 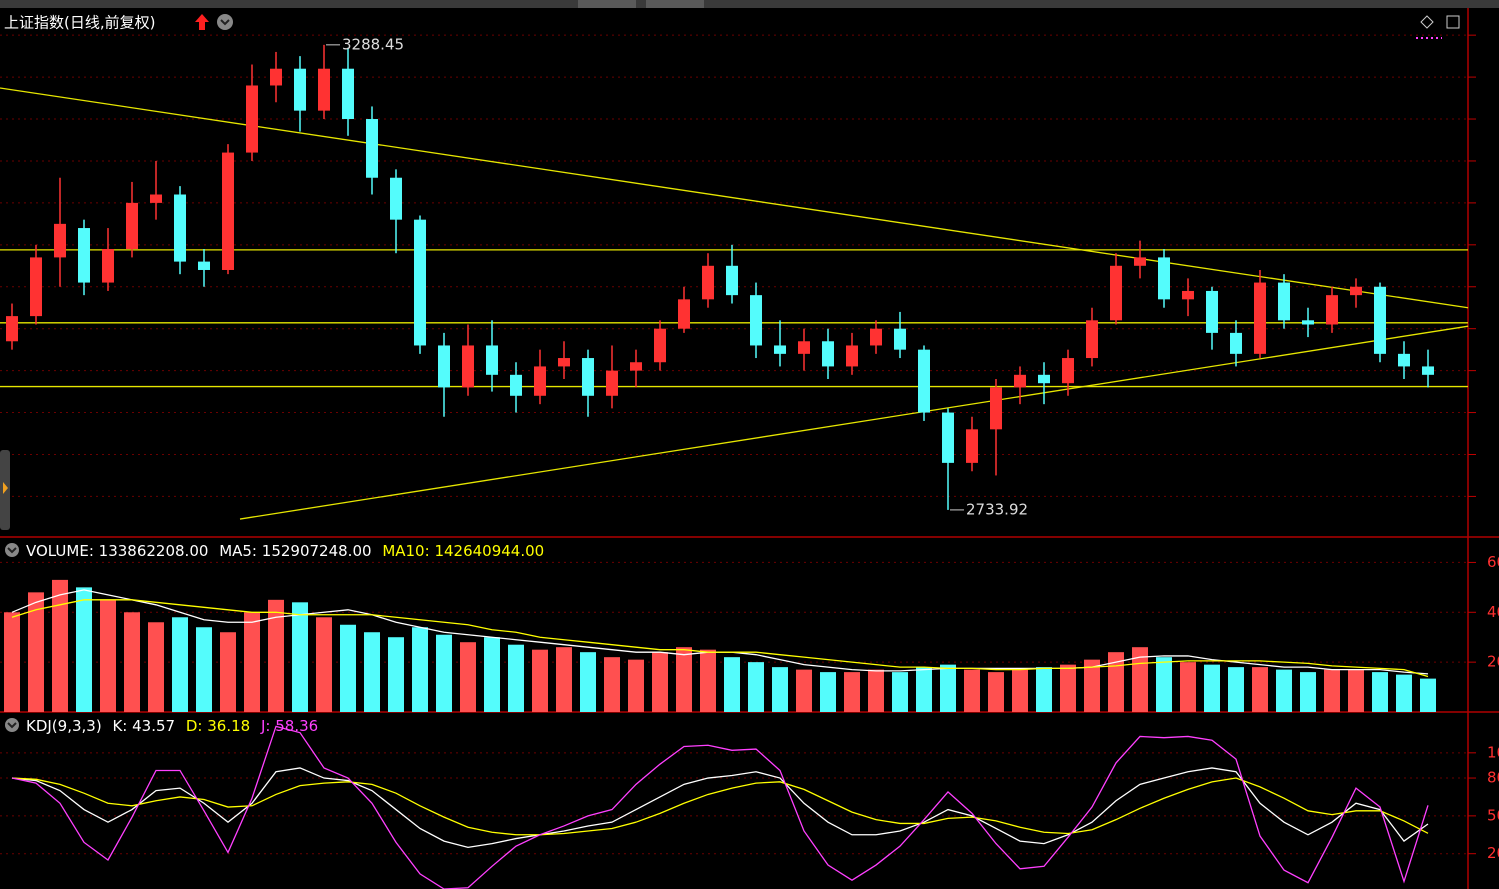 I want to click on legend-value: 58.36, so click(x=296, y=726).